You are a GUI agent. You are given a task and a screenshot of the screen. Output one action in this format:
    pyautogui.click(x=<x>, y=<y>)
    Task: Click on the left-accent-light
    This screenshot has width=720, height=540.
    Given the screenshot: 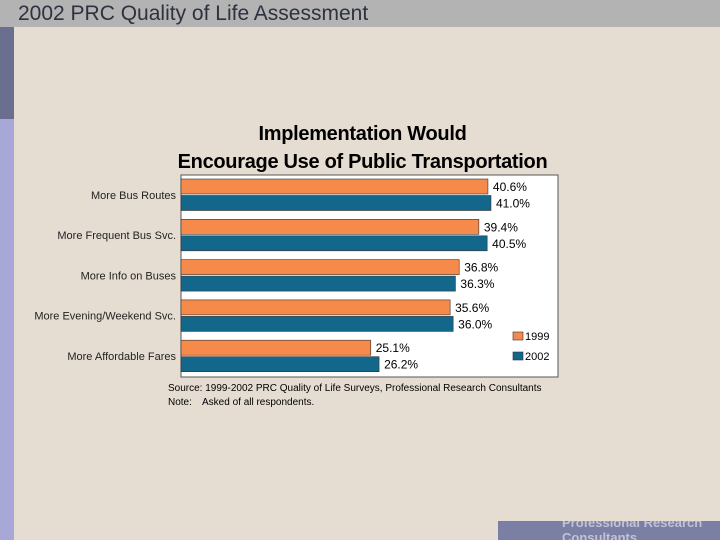 What is the action you would take?
    pyautogui.click(x=7, y=329)
    